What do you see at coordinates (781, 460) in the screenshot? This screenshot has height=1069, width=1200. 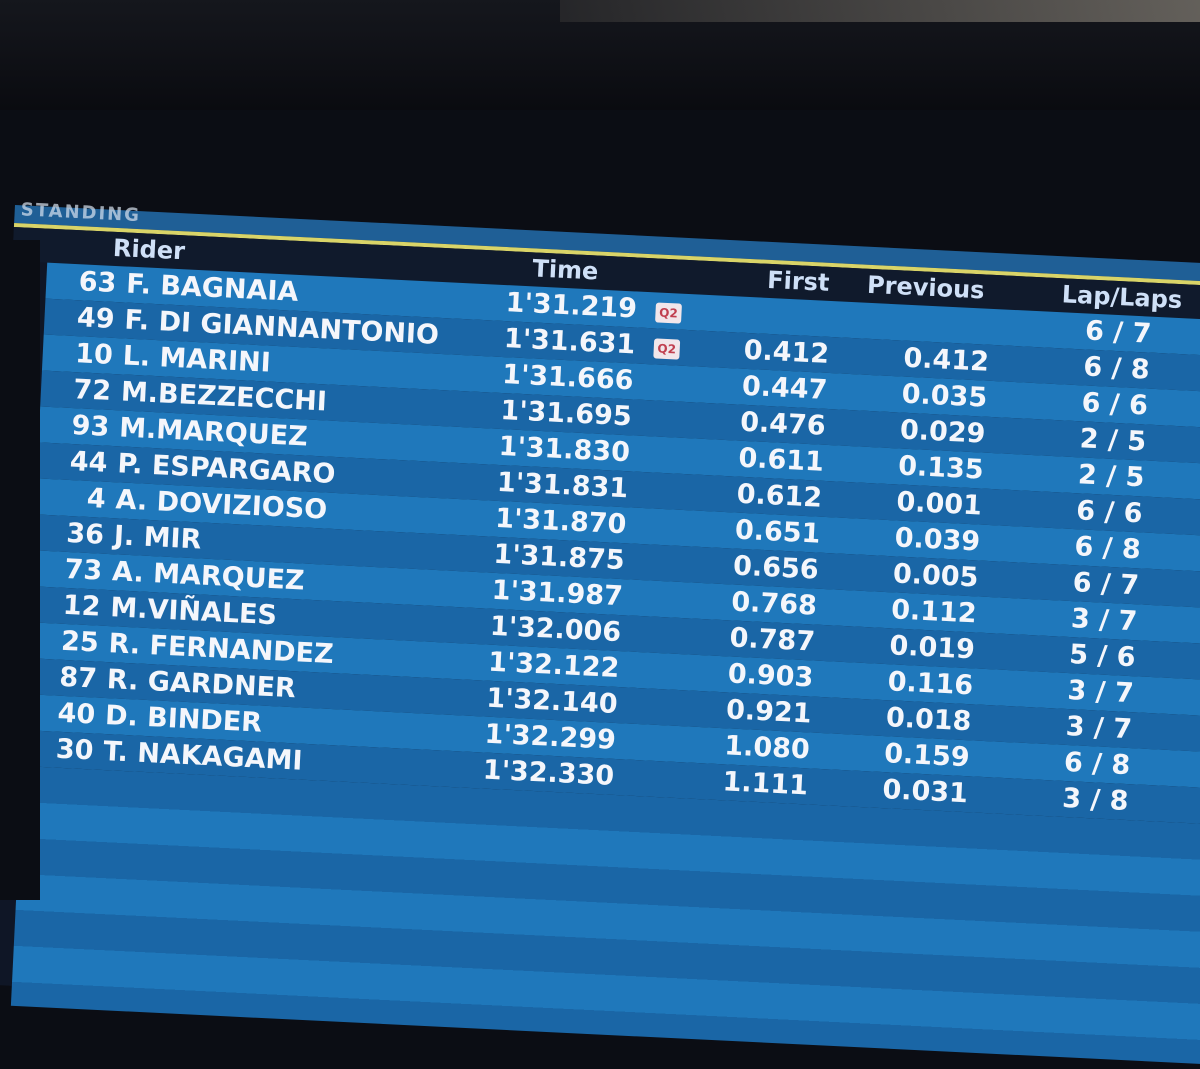 I see `gap-first: 0.611` at bounding box center [781, 460].